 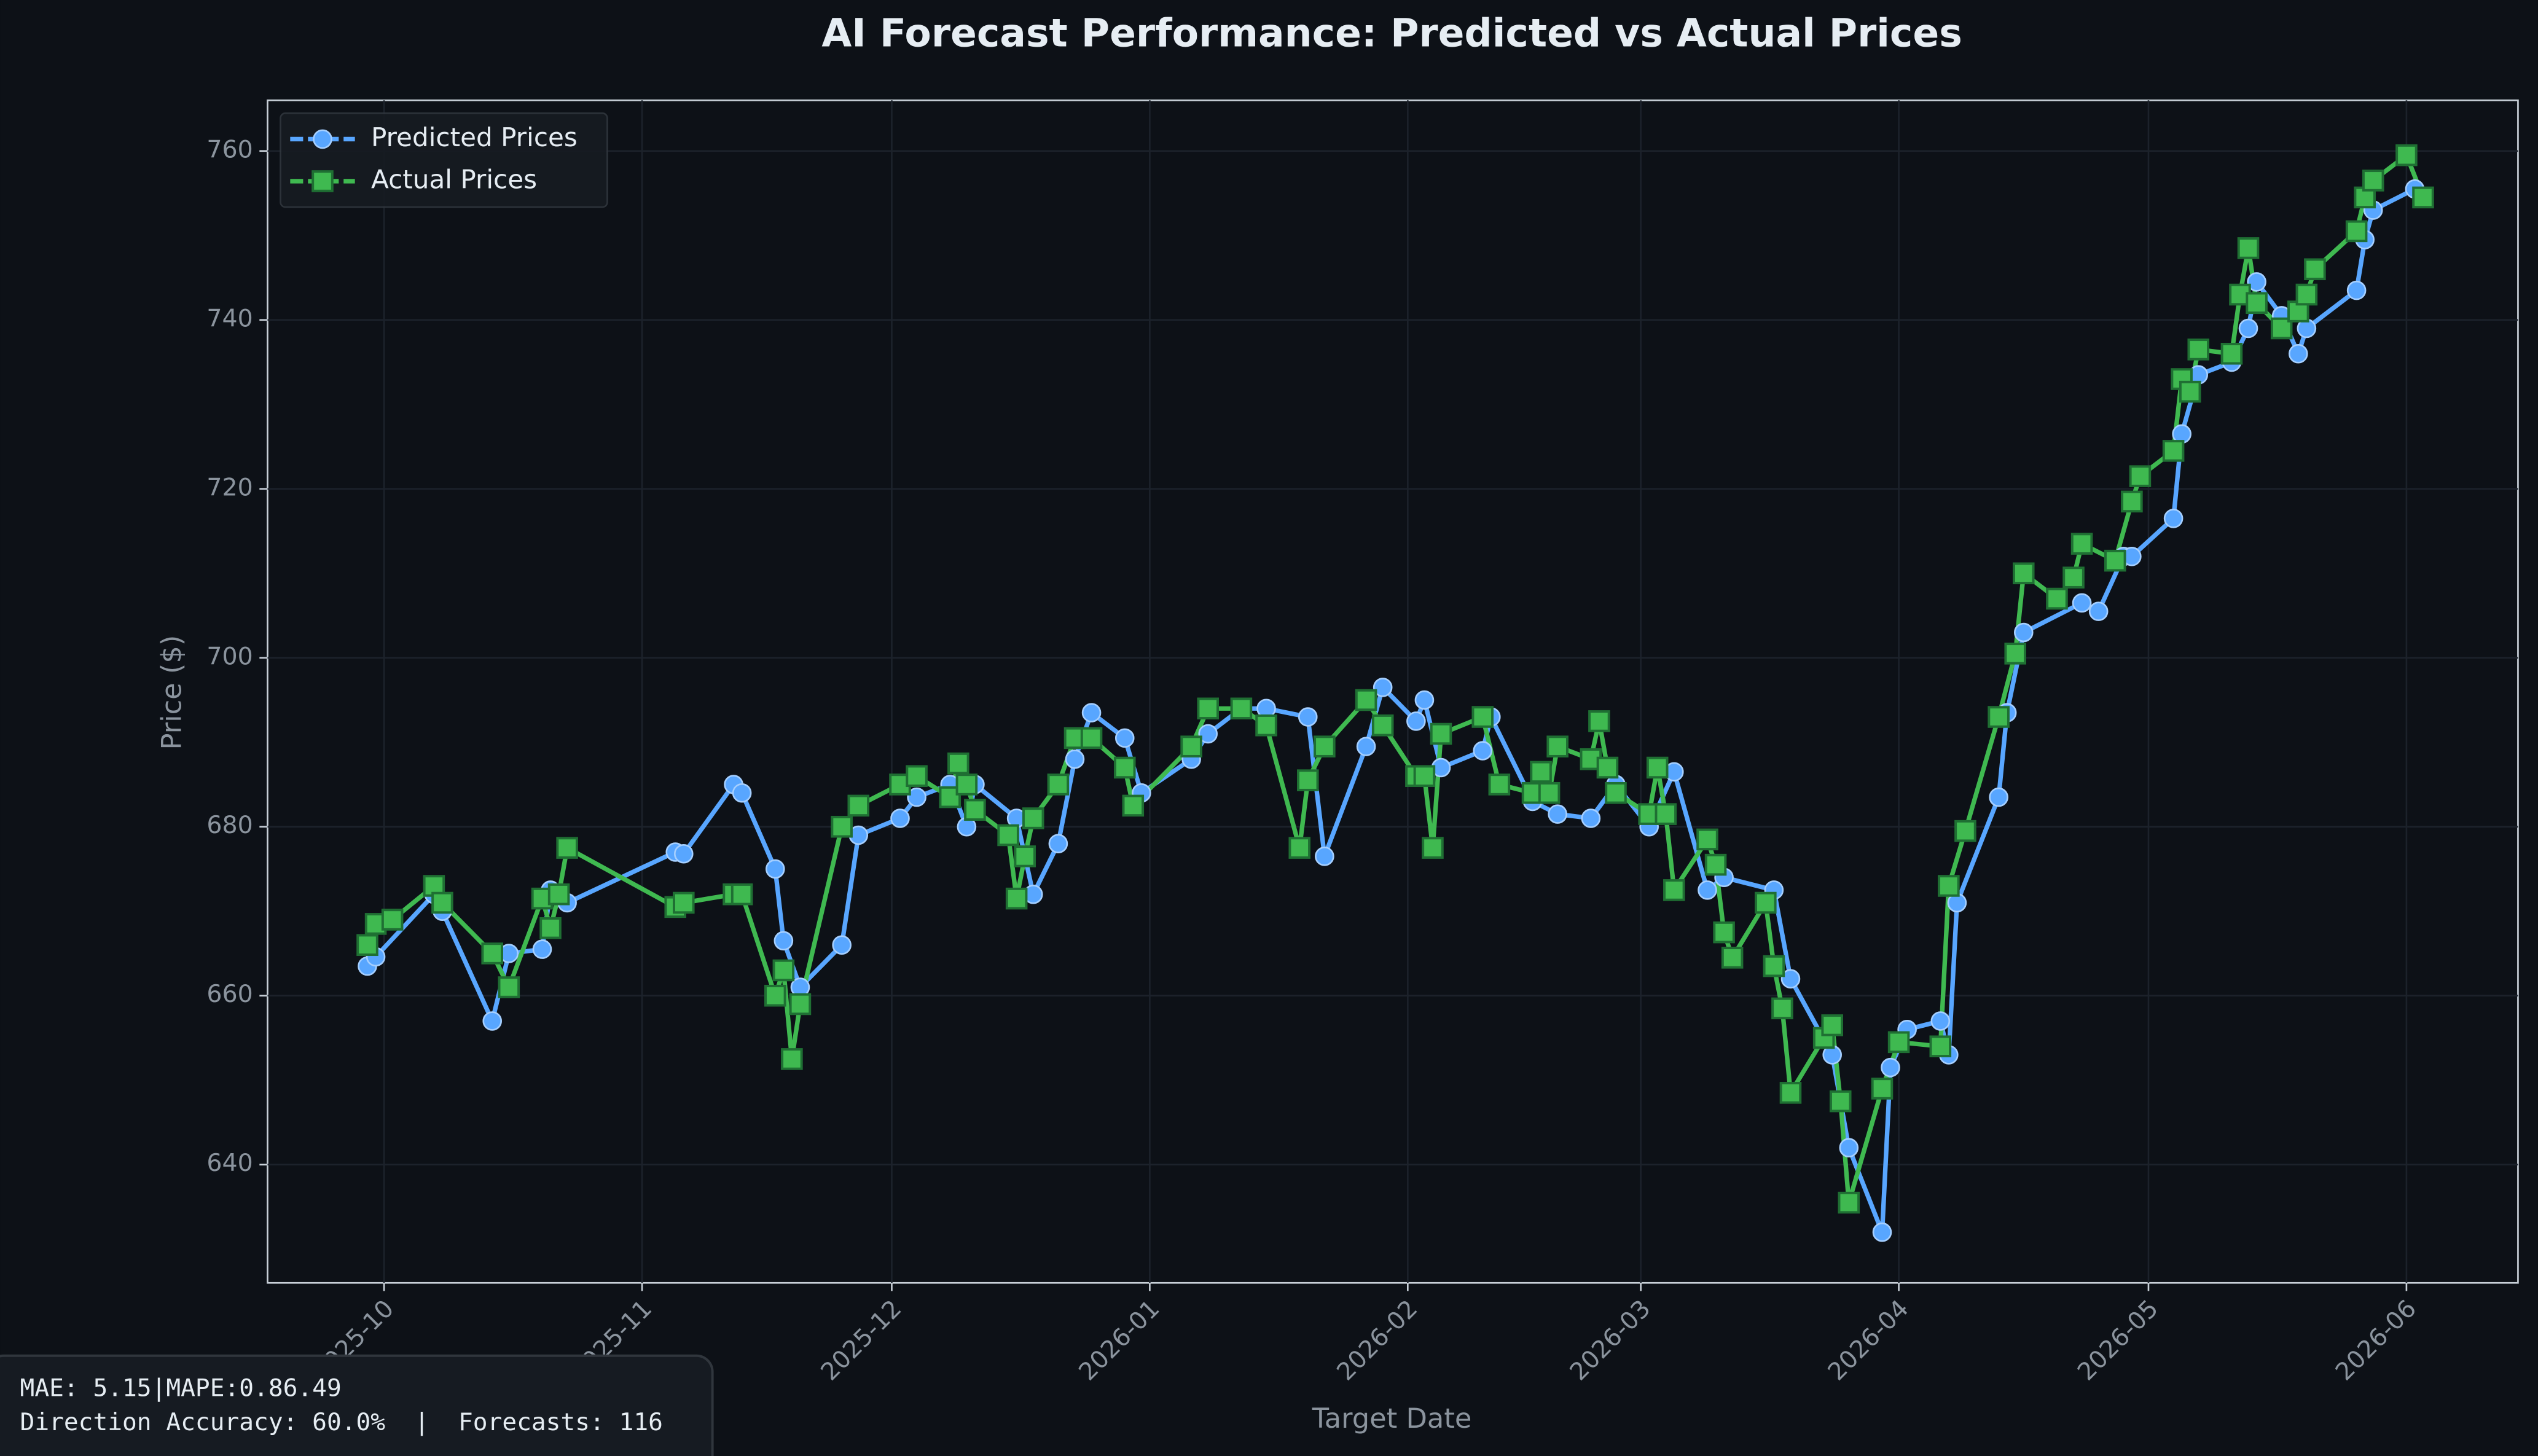 What do you see at coordinates (229, 487) in the screenshot?
I see `y-tick-label: 720` at bounding box center [229, 487].